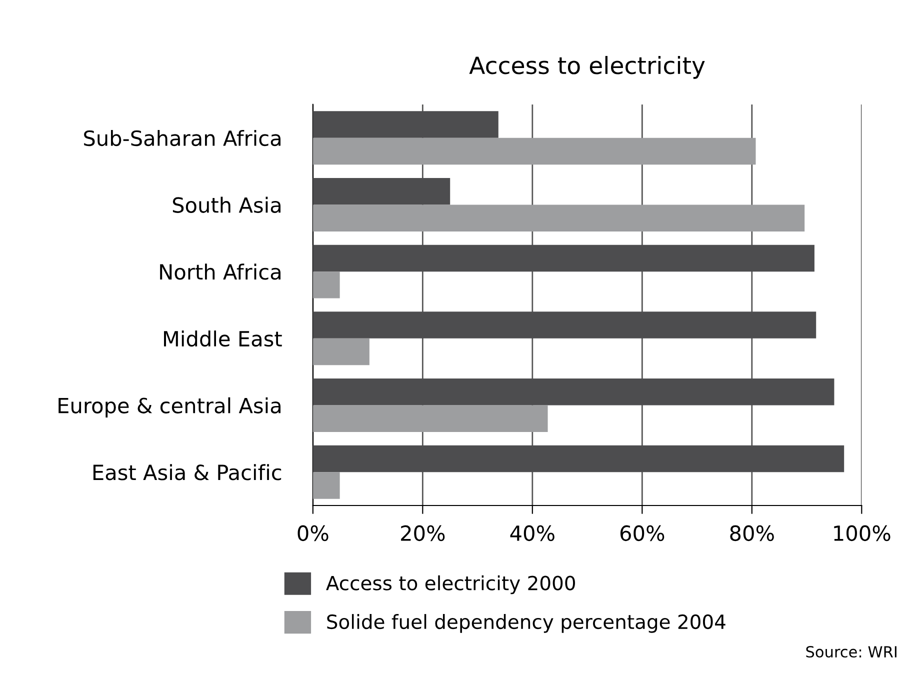 This screenshot has height=674, width=907. Describe the element at coordinates (526, 623) in the screenshot. I see `legend-label: Solide fuel dependency percentage 2004` at that location.